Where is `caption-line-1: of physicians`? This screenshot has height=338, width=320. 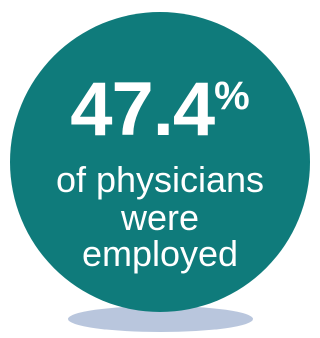
caption-line-1: of physicians is located at coordinates (160, 179).